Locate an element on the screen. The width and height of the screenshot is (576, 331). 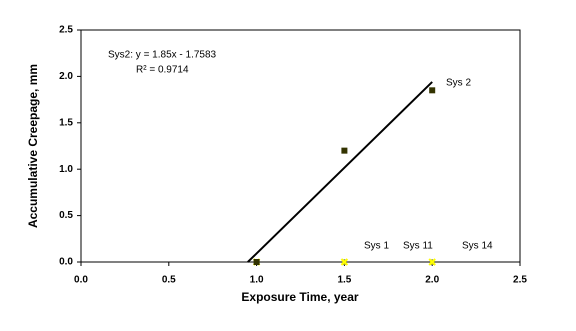
trend-equation: Sys2: y = 1.85x - 1.7583 is located at coordinates (162, 55).